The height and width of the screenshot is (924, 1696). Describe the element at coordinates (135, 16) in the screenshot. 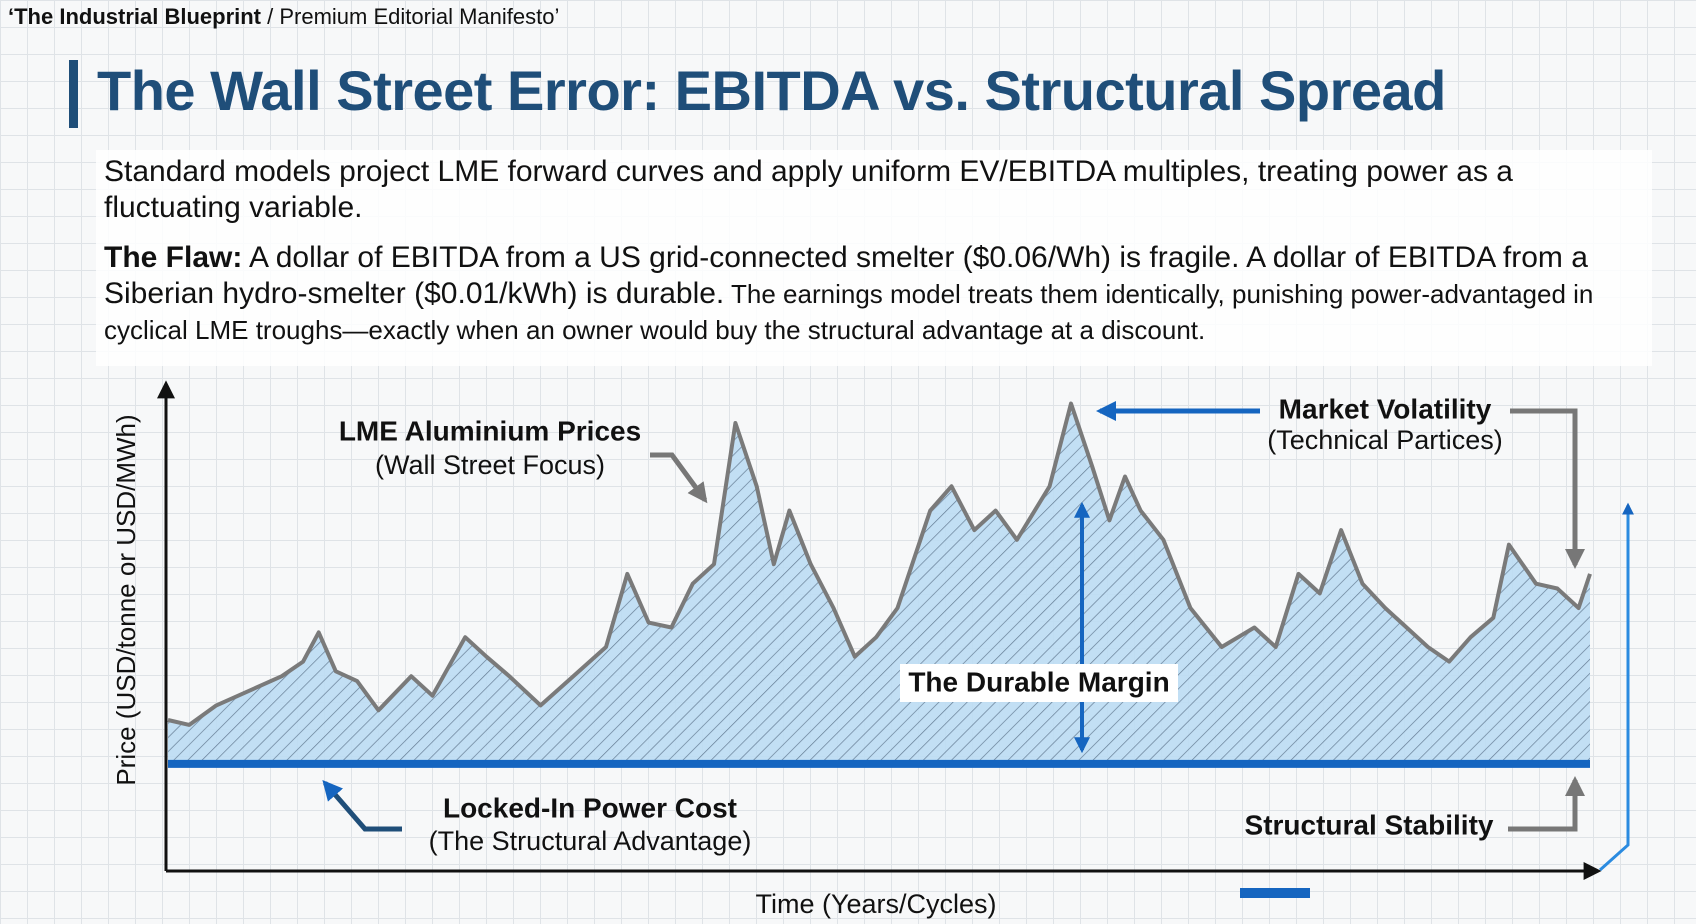

I see `brand: ‘The Industrial Blueprint` at that location.